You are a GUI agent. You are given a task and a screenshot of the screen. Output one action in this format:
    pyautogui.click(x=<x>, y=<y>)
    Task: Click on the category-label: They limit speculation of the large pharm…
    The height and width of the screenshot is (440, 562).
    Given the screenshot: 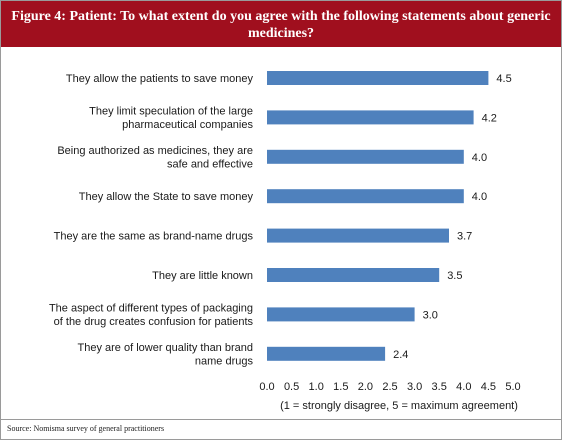 What is the action you would take?
    pyautogui.click(x=171, y=119)
    